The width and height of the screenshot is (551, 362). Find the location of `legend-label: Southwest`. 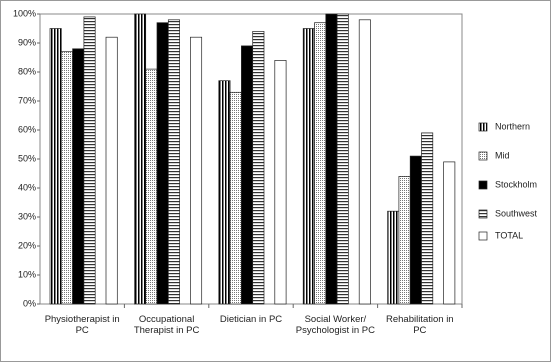

legend-label: Southwest is located at coordinates (516, 213).